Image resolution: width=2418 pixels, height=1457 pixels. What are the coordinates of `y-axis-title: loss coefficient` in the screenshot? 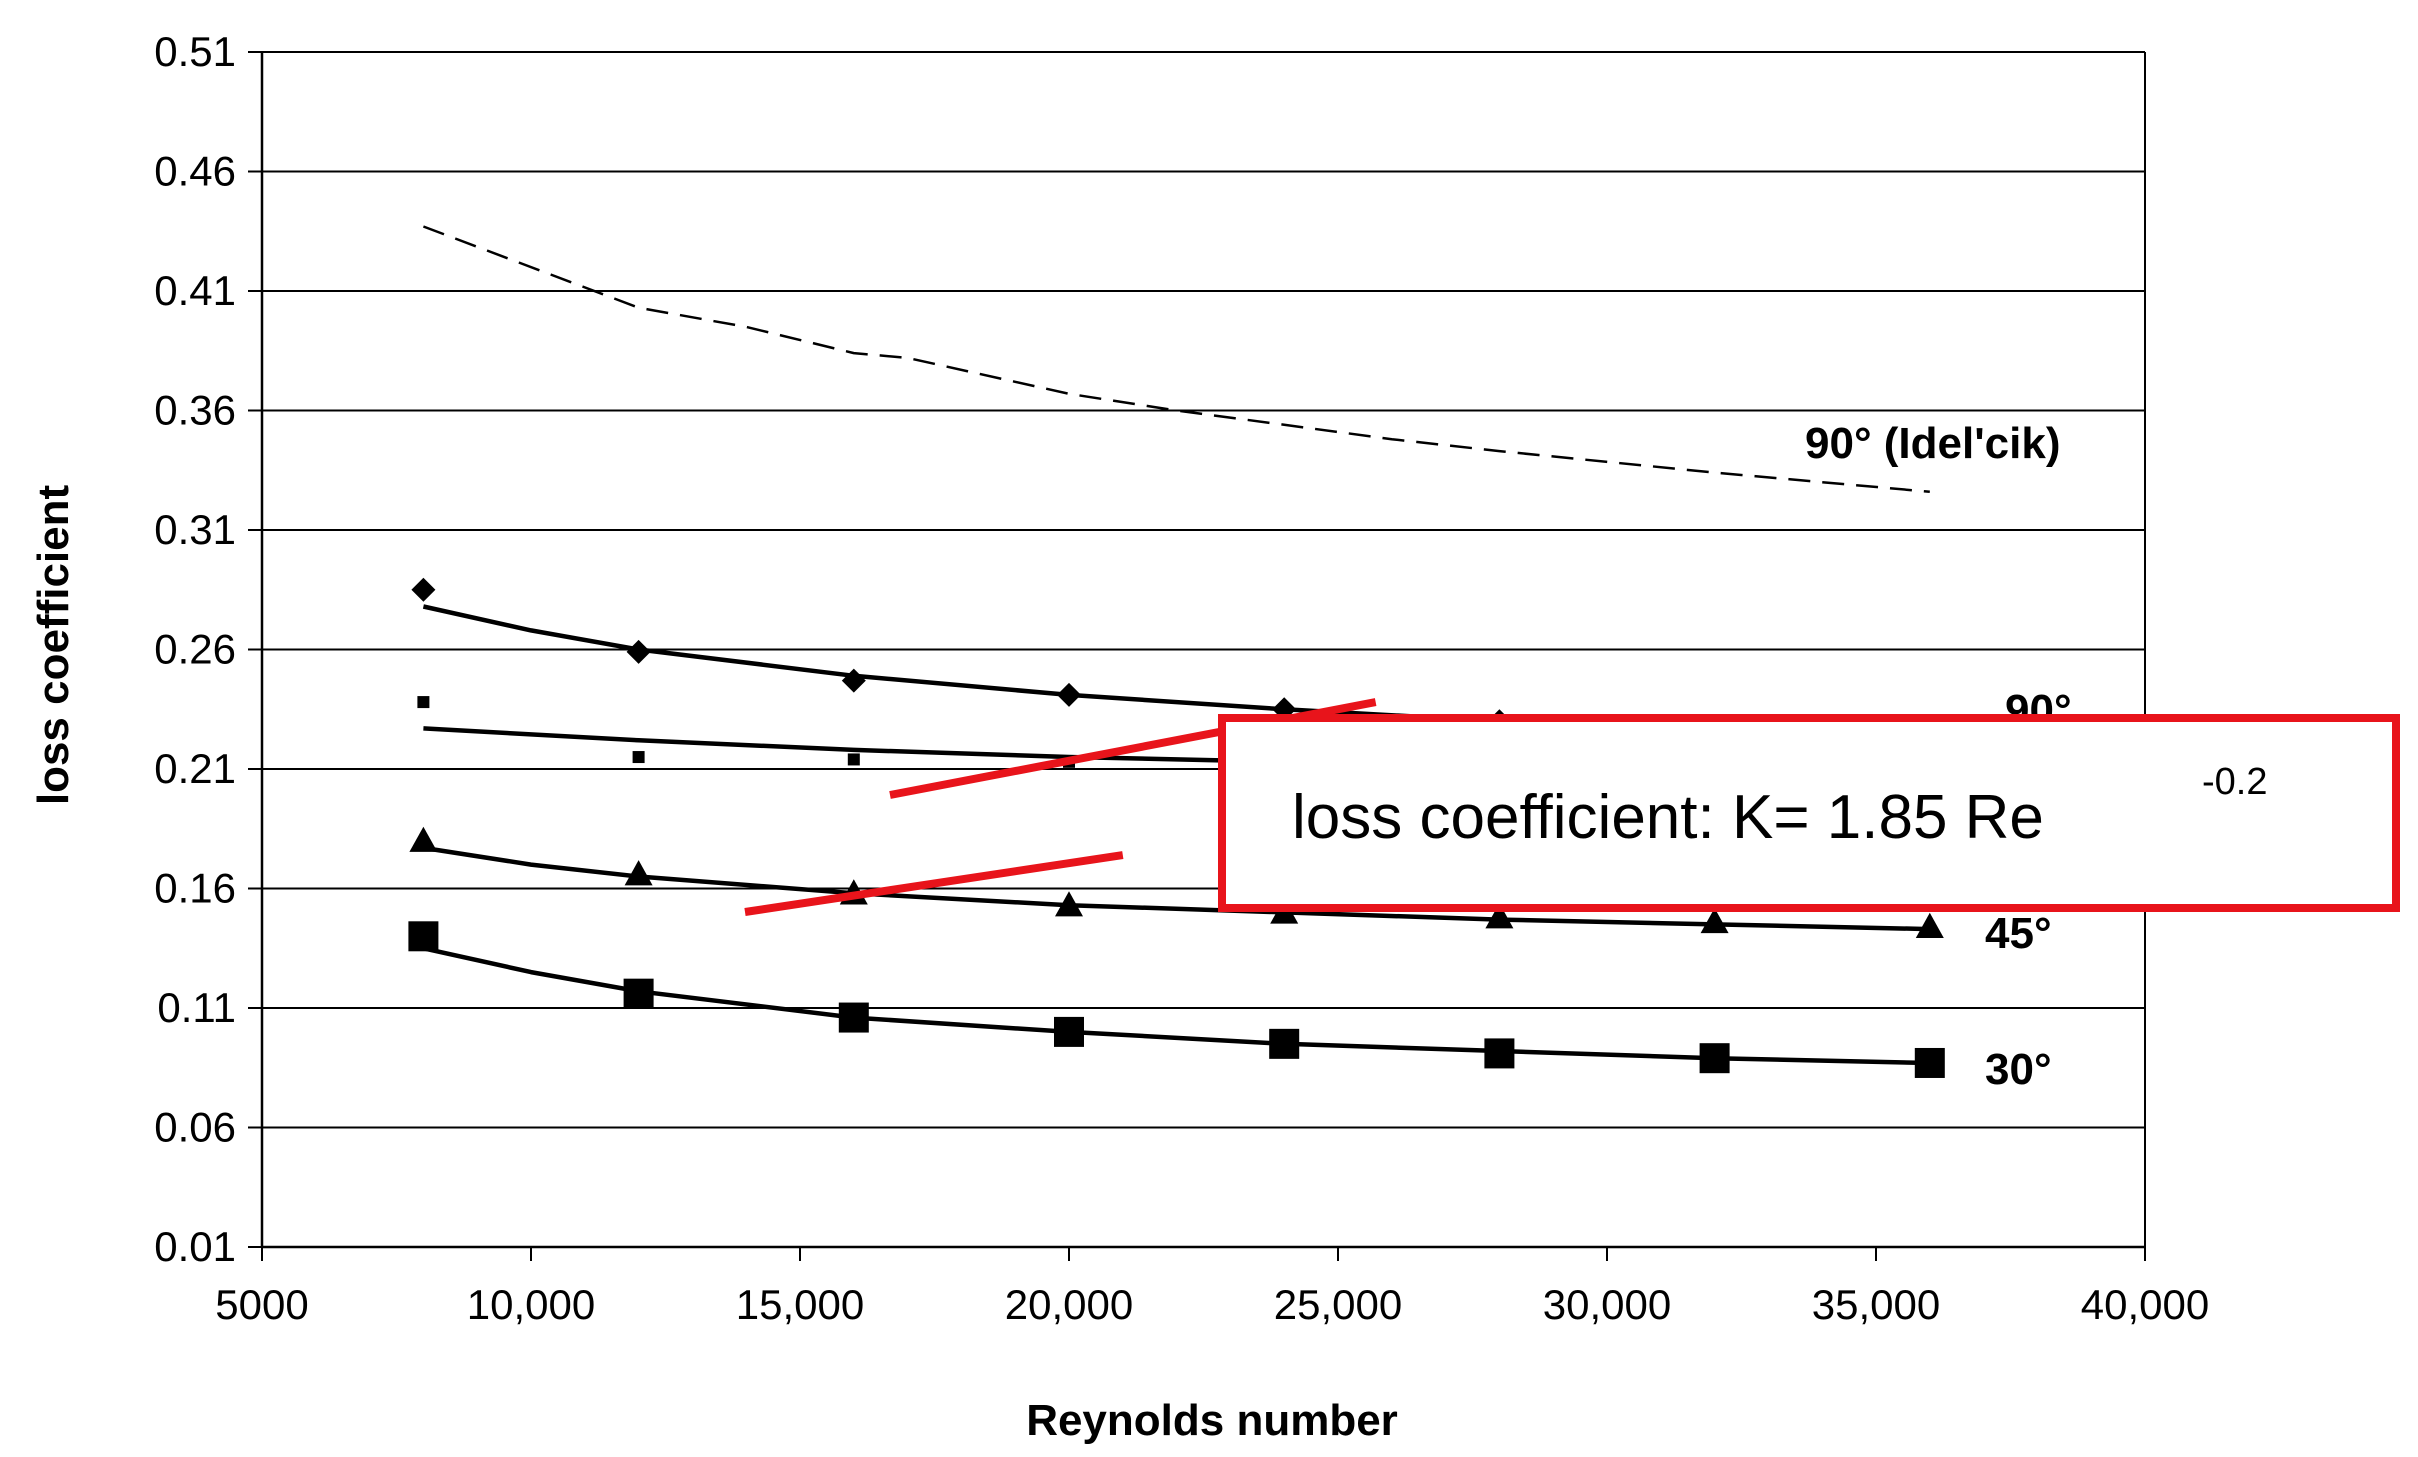 It's located at (53, 644).